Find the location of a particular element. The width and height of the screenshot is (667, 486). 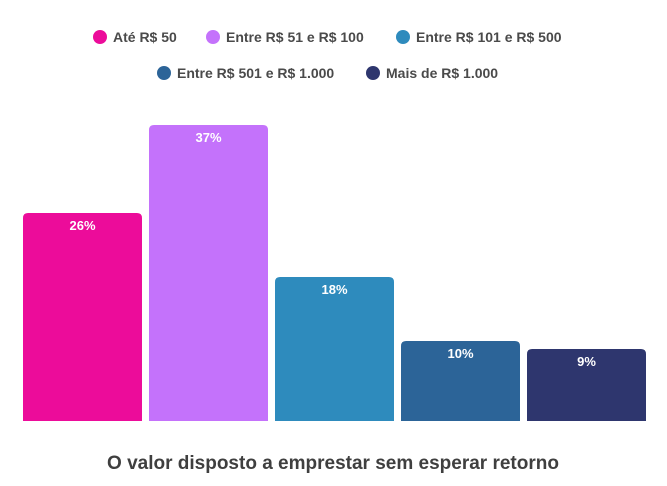

bar-value-label-1: 26% is located at coordinates (82, 225).